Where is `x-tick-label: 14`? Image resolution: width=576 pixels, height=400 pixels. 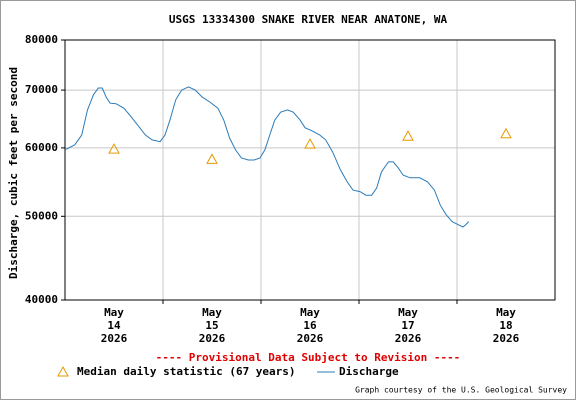
x-tick-label: 14 is located at coordinates (114, 325).